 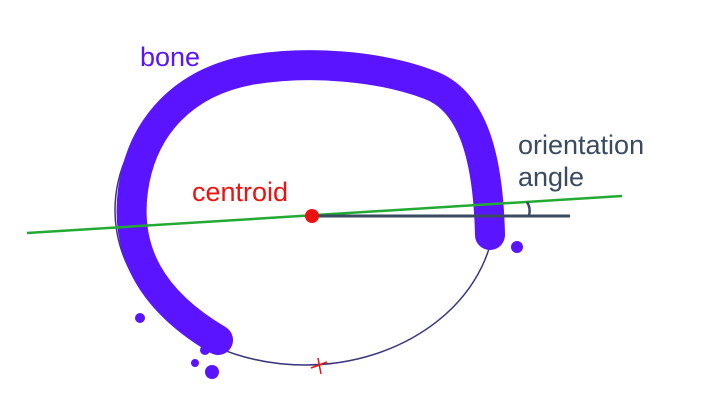 I want to click on angle-arc, so click(x=528, y=209).